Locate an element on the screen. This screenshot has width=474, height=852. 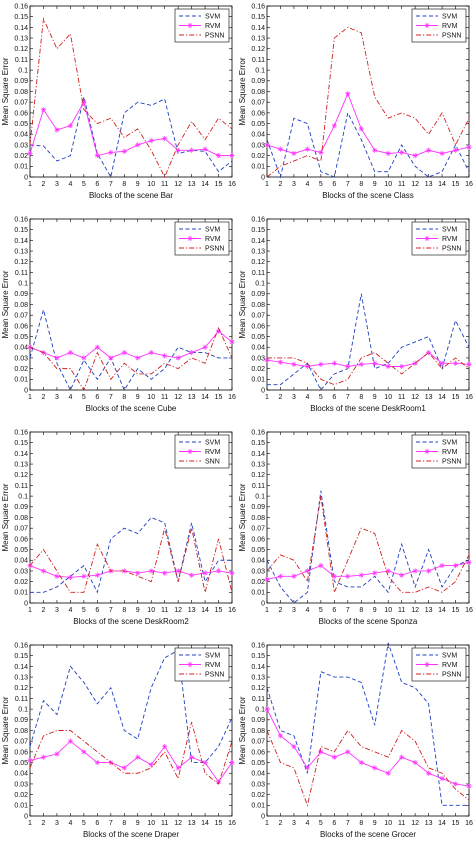
y-tick-label: 0.15 is located at coordinates (258, 230).